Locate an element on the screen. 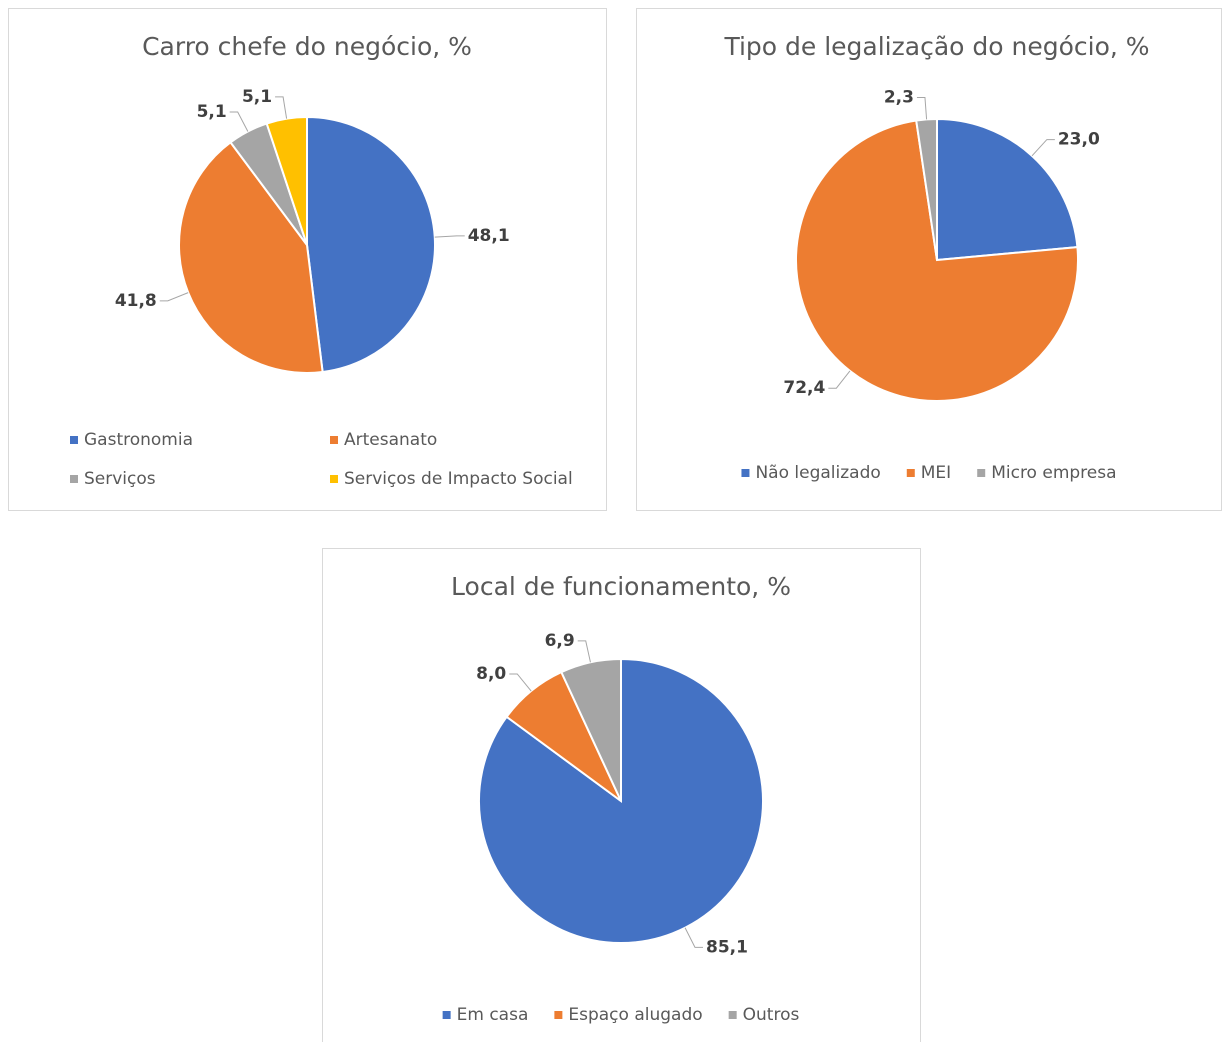 Image resolution: width=1224 pixels, height=1042 pixels. legend-label: Serviços de Impacto Social is located at coordinates (458, 479).